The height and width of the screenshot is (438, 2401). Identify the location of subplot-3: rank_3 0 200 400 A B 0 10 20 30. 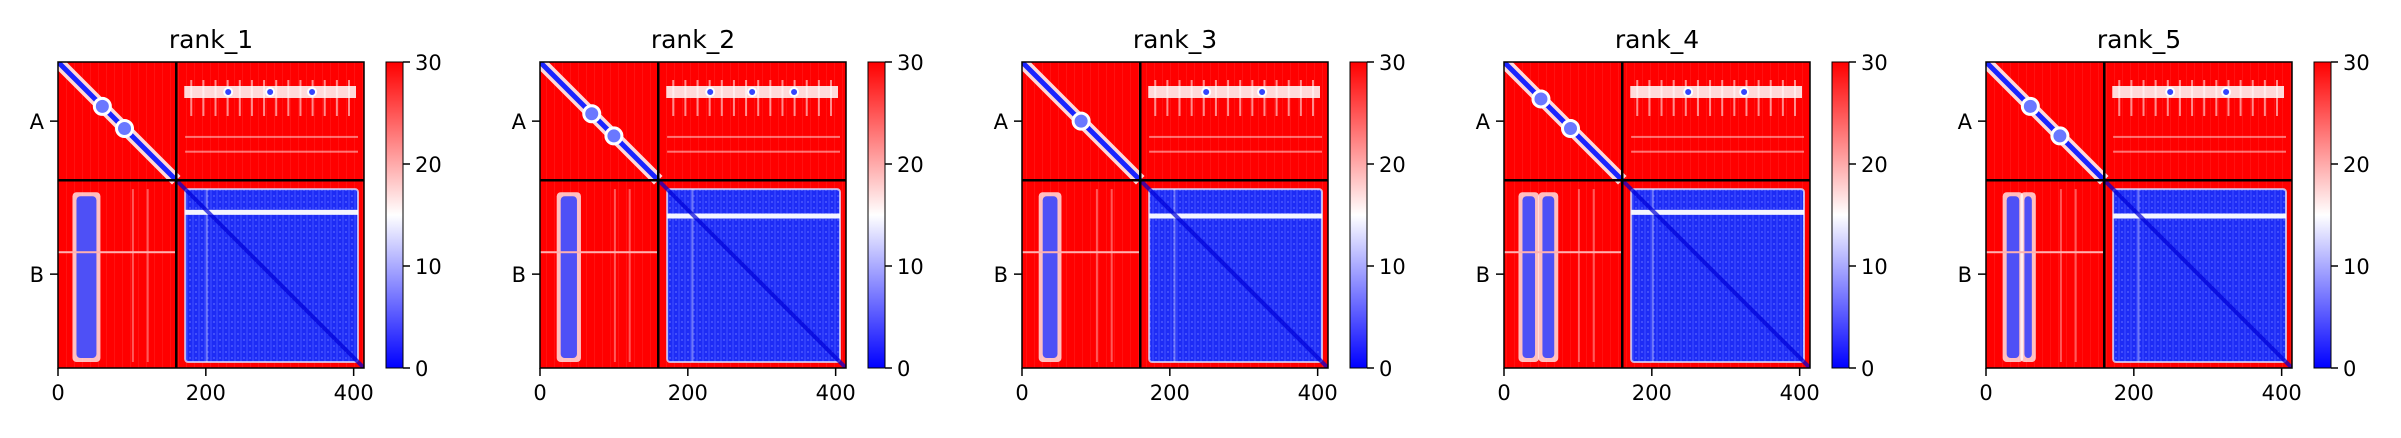
(1200, 215).